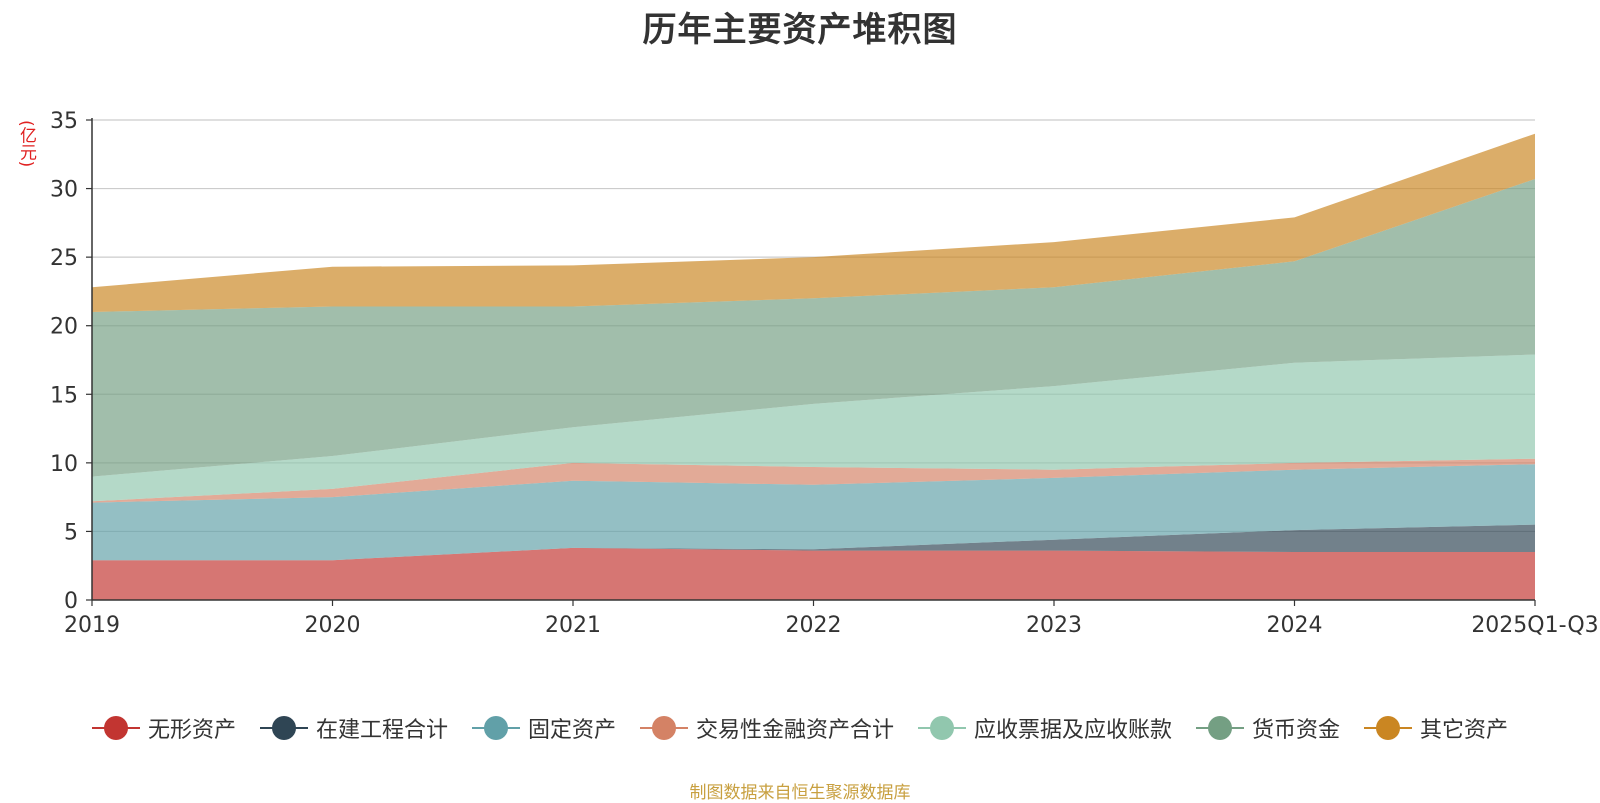  What do you see at coordinates (71, 601) in the screenshot?
I see `y-tick-label: 0` at bounding box center [71, 601].